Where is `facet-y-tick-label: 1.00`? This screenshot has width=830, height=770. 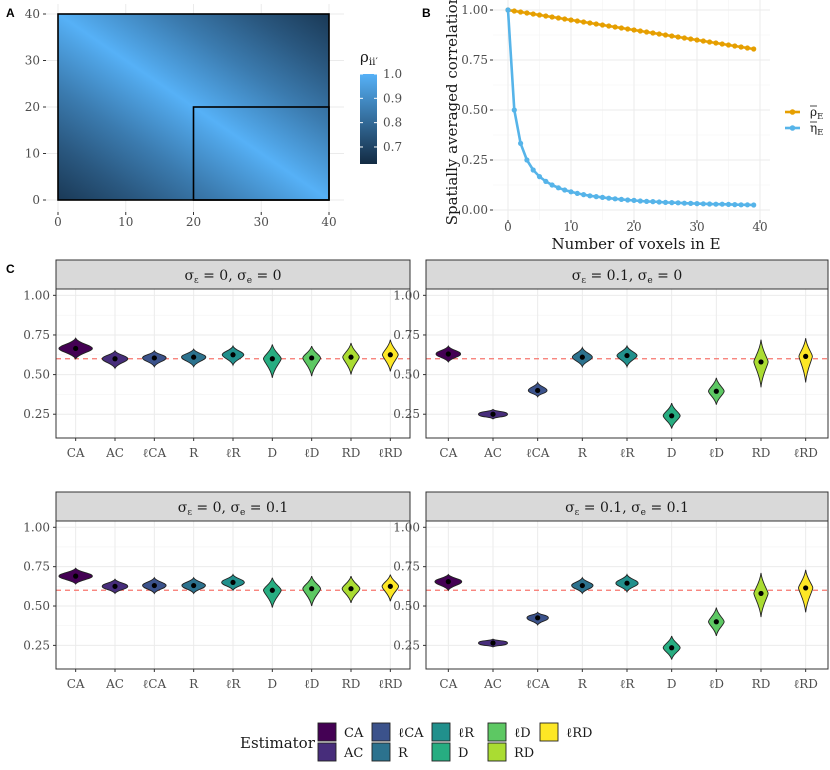 facet-y-tick-label: 1.00 is located at coordinates (36, 527).